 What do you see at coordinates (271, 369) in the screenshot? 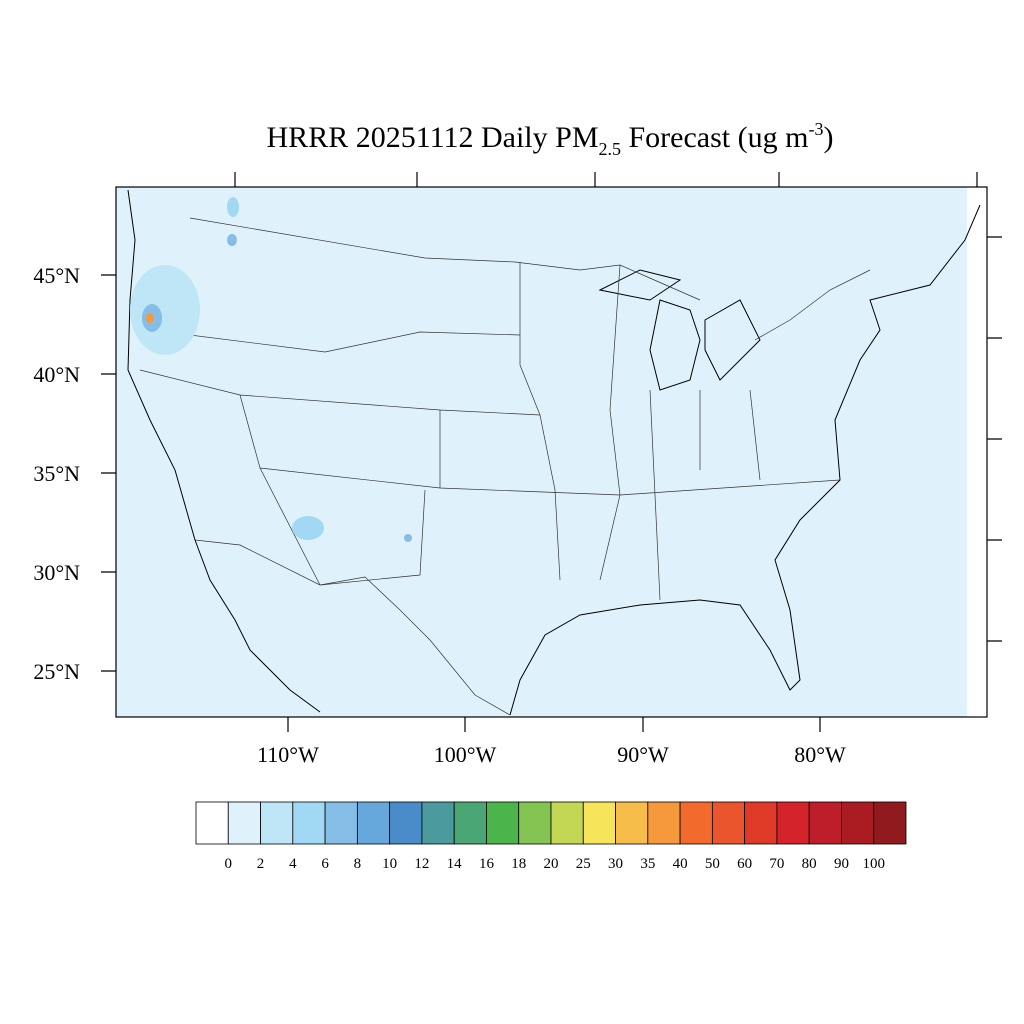
I see `smoke` at bounding box center [271, 369].